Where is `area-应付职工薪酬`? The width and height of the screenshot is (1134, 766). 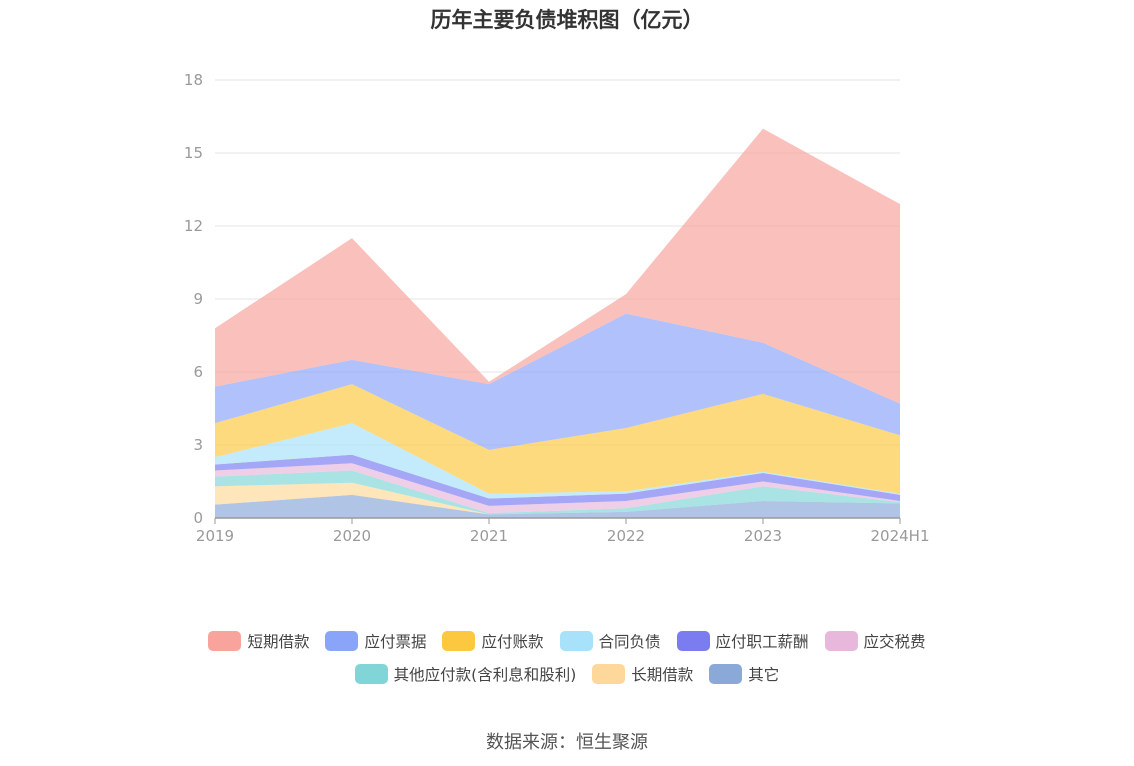
area-应付职工薪酬 is located at coordinates (557, 480).